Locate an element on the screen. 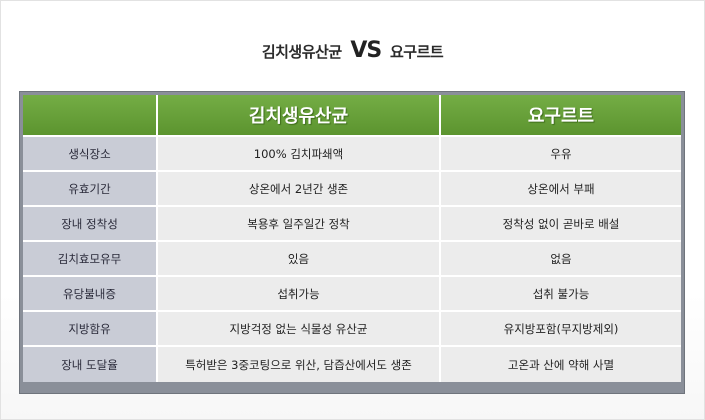 This screenshot has height=420, width=705. yogurt-cell: 없음 is located at coordinates (561, 259).